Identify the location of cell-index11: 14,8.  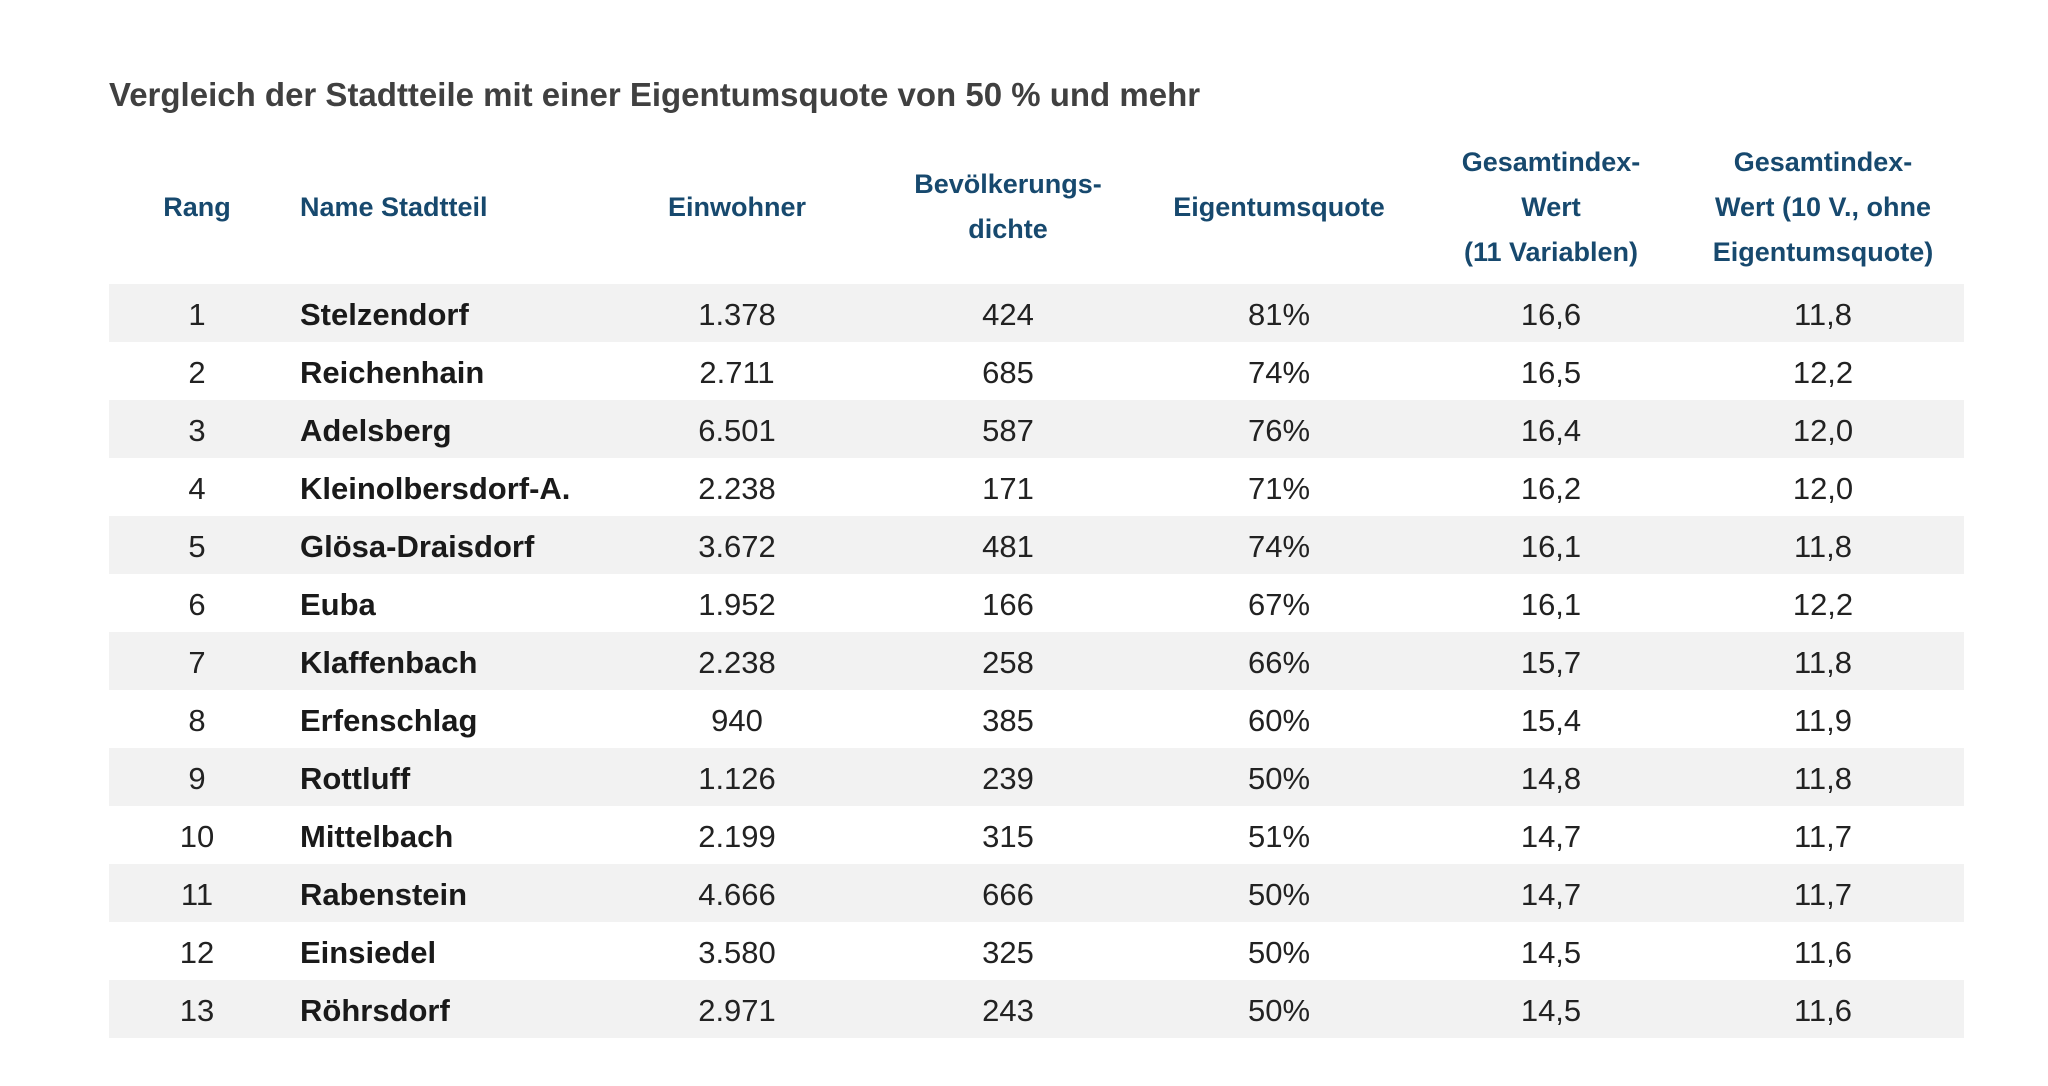
(1551, 778).